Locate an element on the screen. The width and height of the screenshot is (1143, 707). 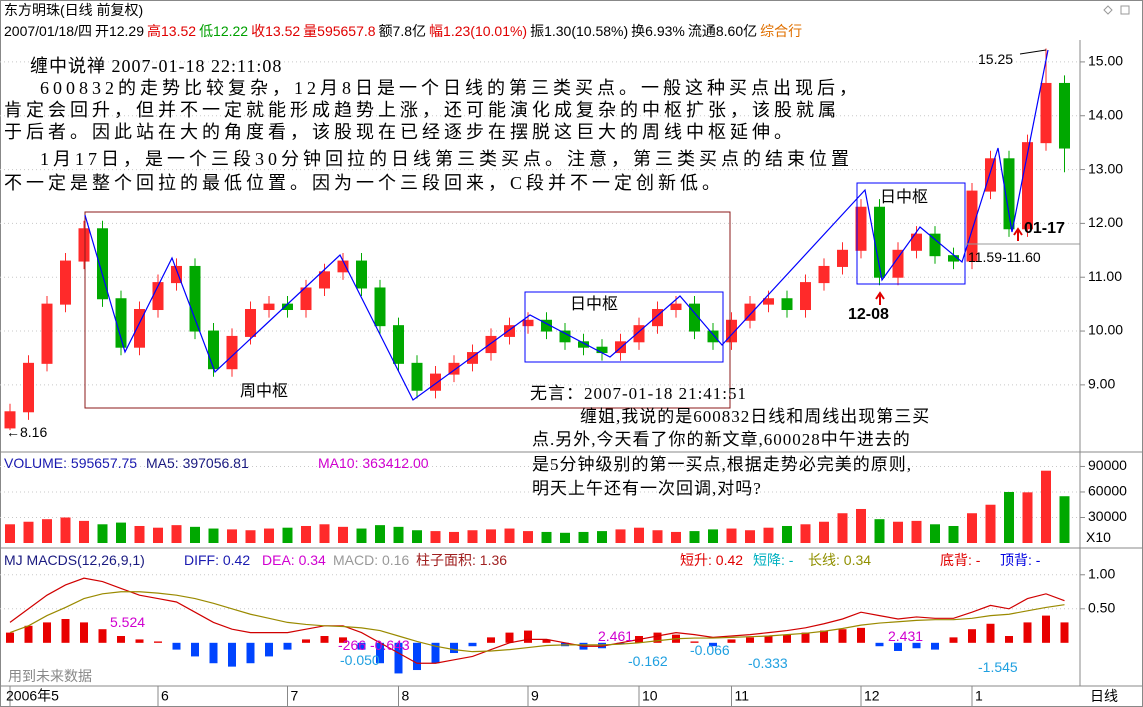
reply-line: 点.另外,今天看了你的新文章,600028中午进去的 is located at coordinates (721, 439).